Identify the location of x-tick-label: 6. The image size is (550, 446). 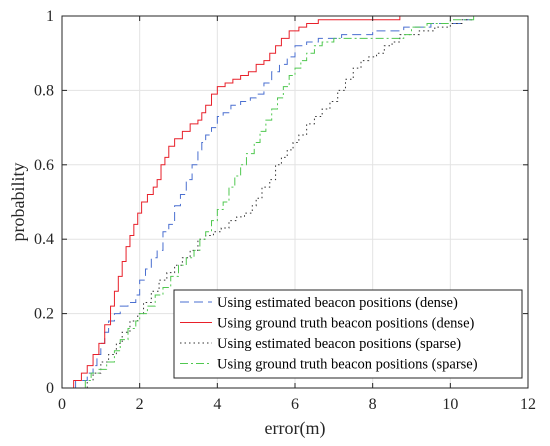
(295, 404).